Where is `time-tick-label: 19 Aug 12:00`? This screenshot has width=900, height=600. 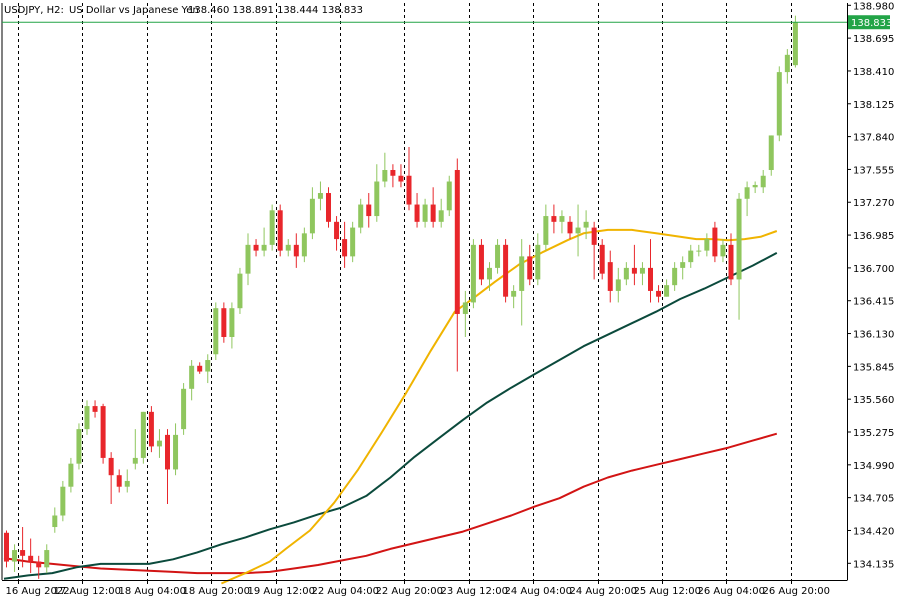
time-tick-label: 19 Aug 12:00 is located at coordinates (281, 591).